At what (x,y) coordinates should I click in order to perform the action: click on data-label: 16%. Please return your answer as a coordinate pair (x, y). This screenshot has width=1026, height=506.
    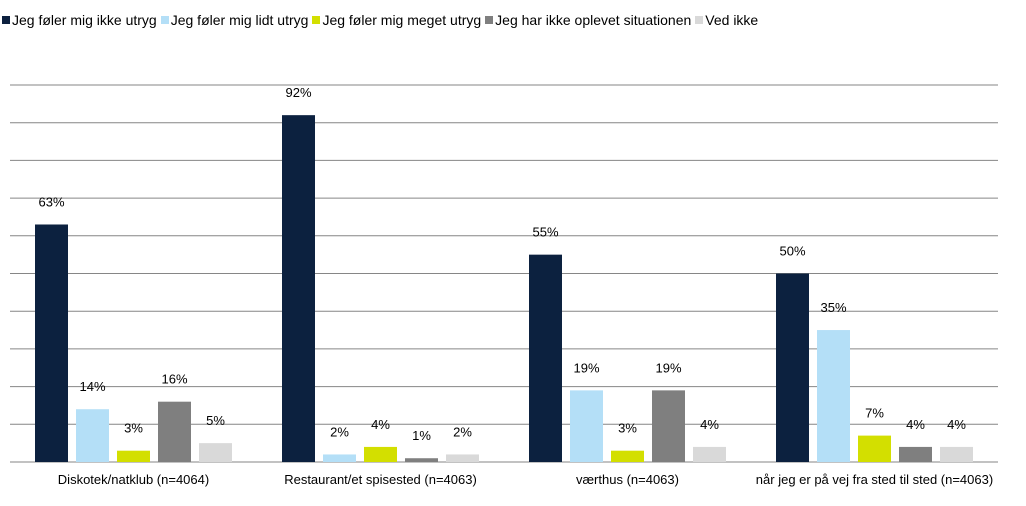
    Looking at the image, I should click on (174, 379).